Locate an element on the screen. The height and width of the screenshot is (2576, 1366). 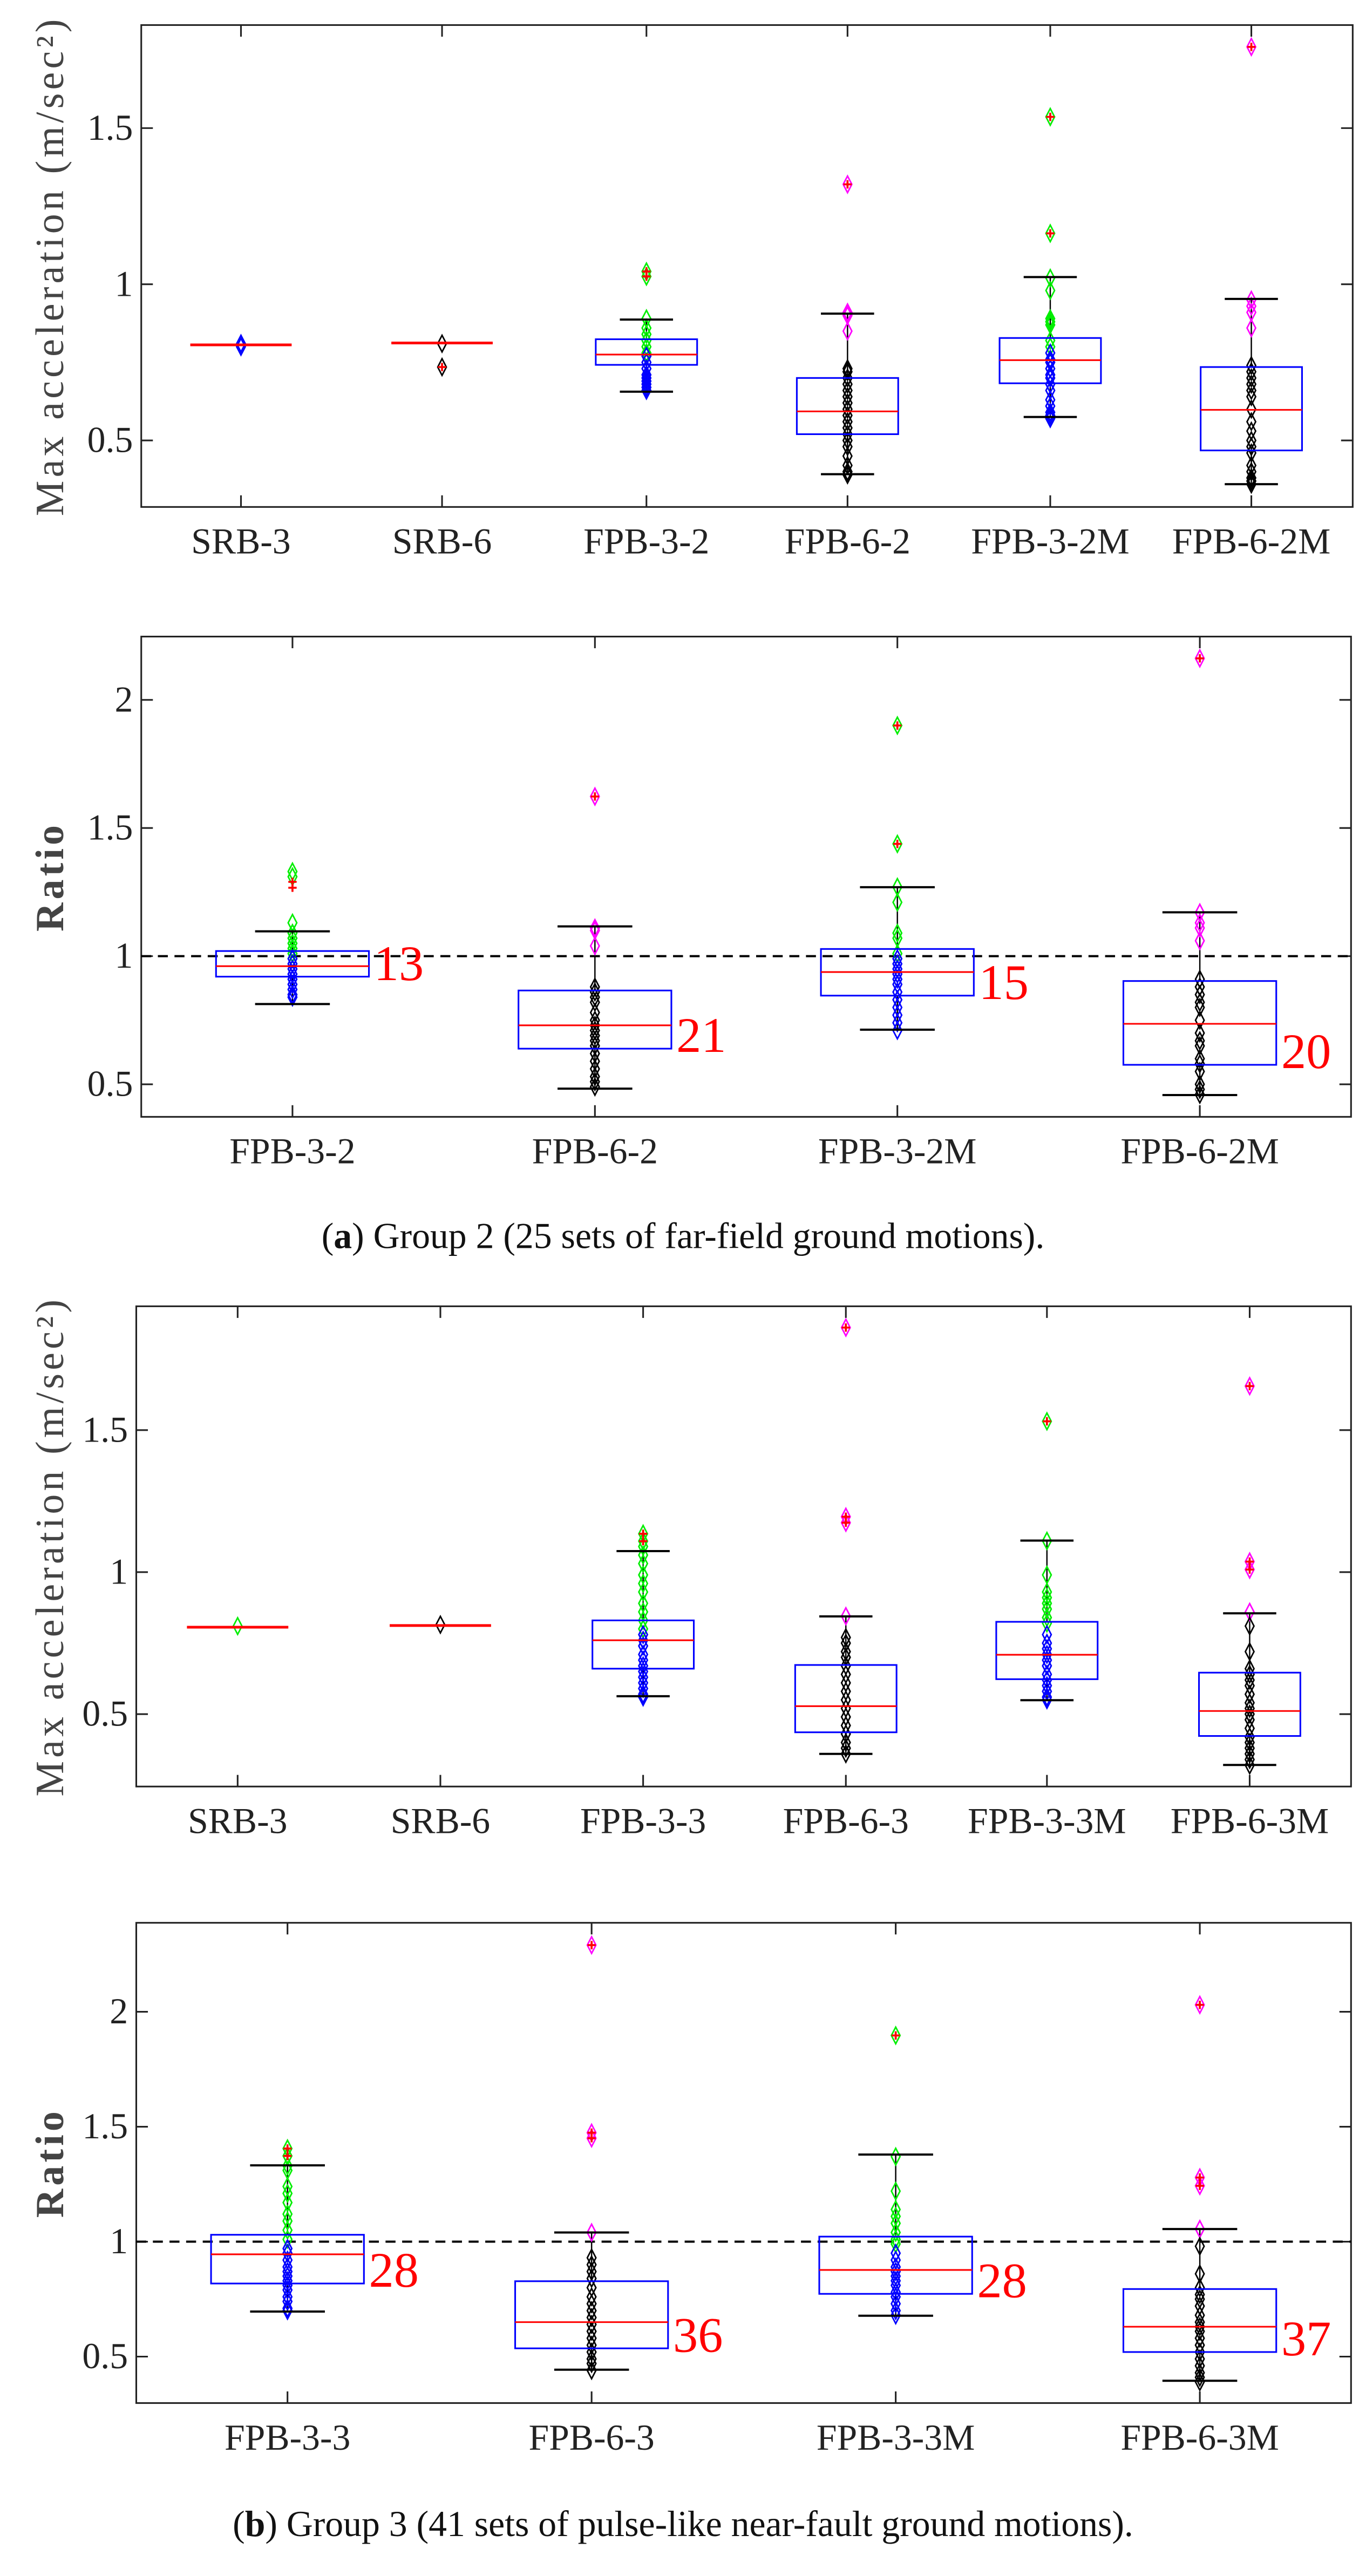
count-label: 28 is located at coordinates (1002, 2280).